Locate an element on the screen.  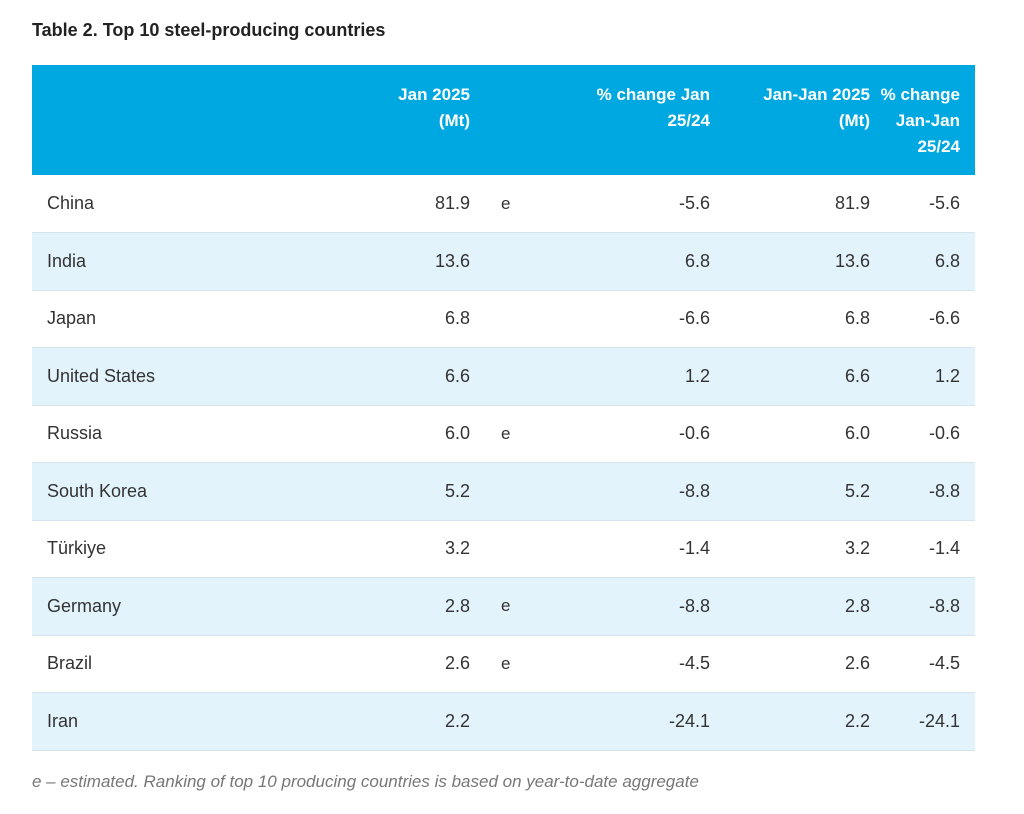
ytd-mt-cell: 2.6 is located at coordinates (857, 663).